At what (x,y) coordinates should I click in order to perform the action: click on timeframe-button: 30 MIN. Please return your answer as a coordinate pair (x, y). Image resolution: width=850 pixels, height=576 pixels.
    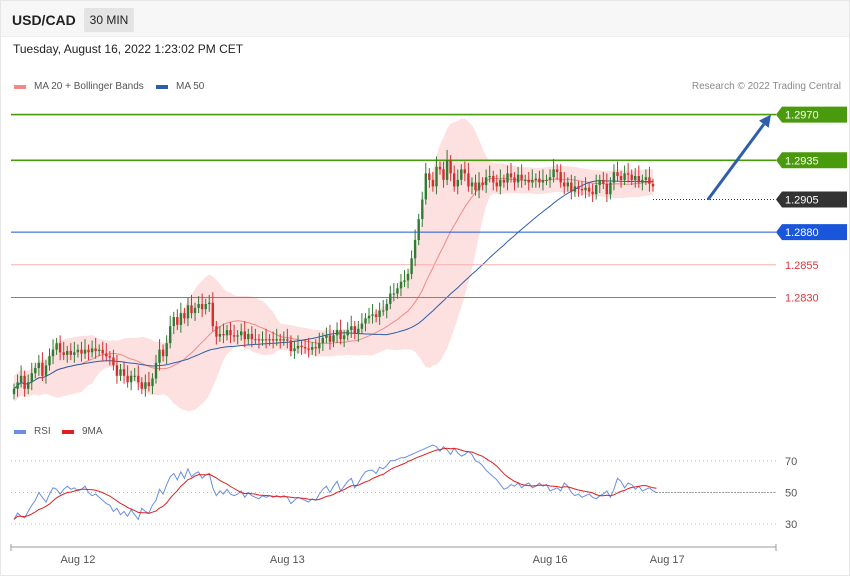
    Looking at the image, I should click on (109, 20).